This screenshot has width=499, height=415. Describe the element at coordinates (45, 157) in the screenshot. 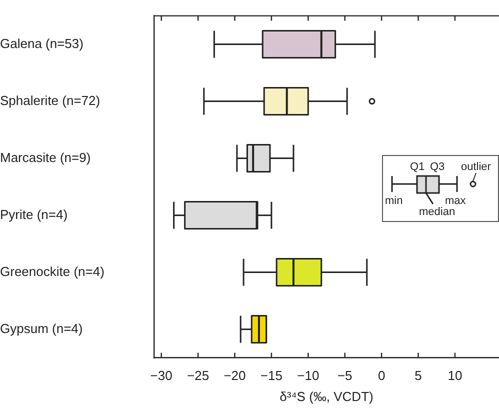

I see `y-tick-label: Marcasite (n=9)` at that location.